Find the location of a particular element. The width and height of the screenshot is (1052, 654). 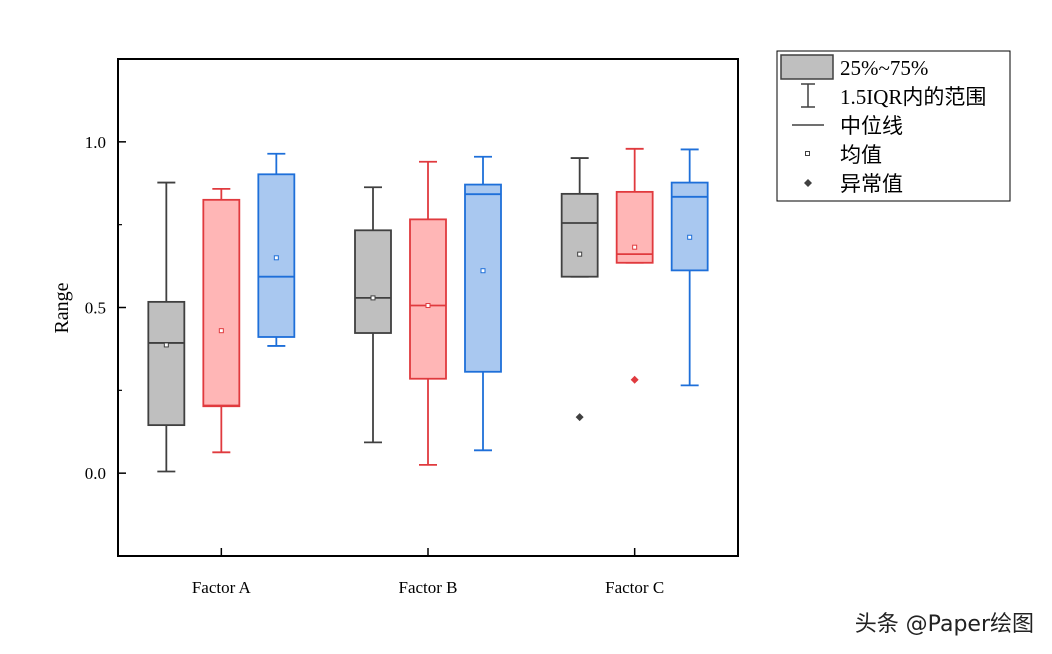

x-tick-label: Factor C is located at coordinates (634, 587).